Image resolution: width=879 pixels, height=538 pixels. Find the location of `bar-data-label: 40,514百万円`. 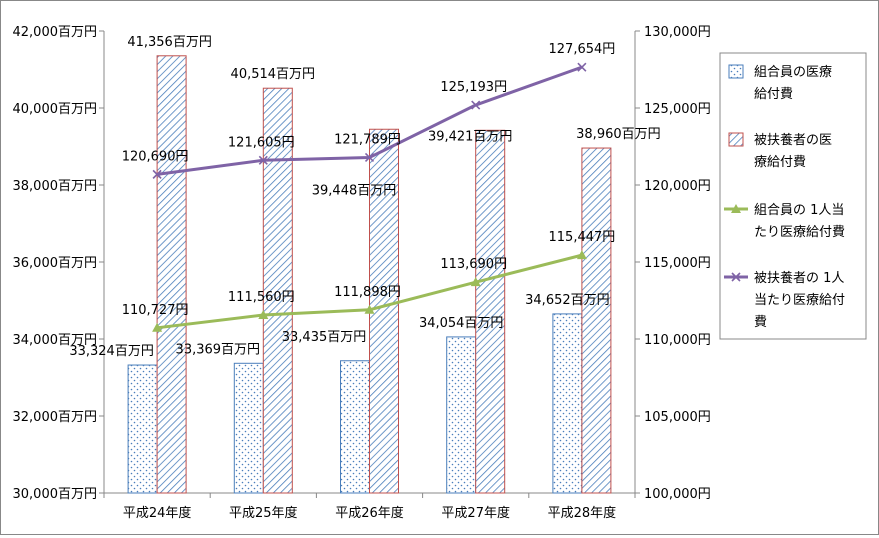

bar-data-label: 40,514百万円 is located at coordinates (273, 74).